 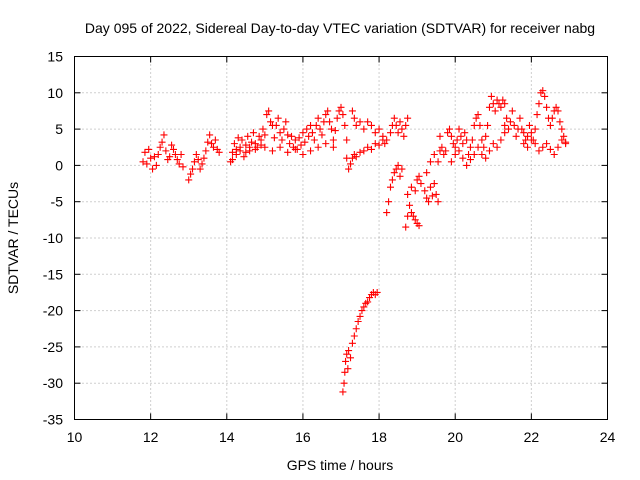 What do you see at coordinates (227, 437) in the screenshot?
I see `x-tick-label: 14` at bounding box center [227, 437].